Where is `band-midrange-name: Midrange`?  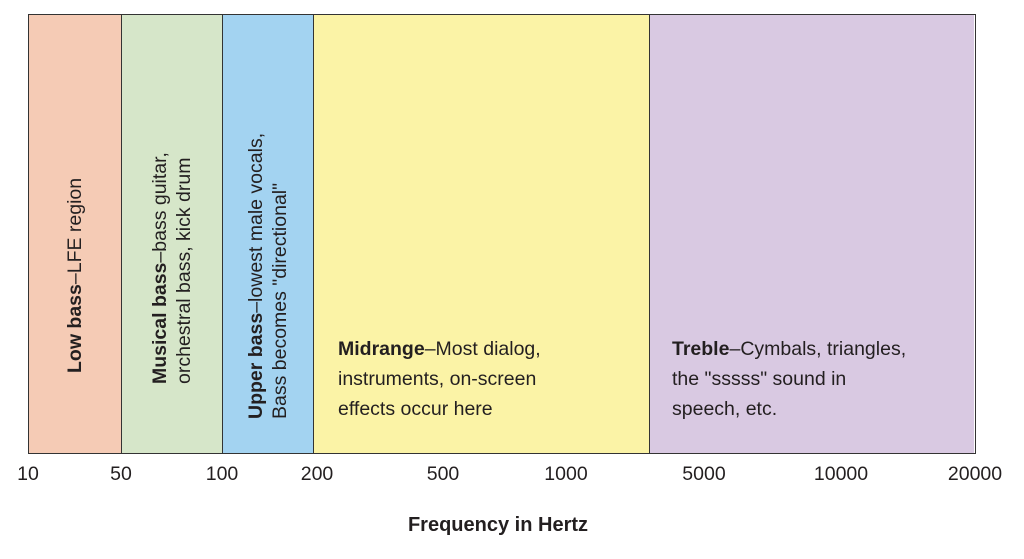
band-midrange-name: Midrange is located at coordinates (381, 349).